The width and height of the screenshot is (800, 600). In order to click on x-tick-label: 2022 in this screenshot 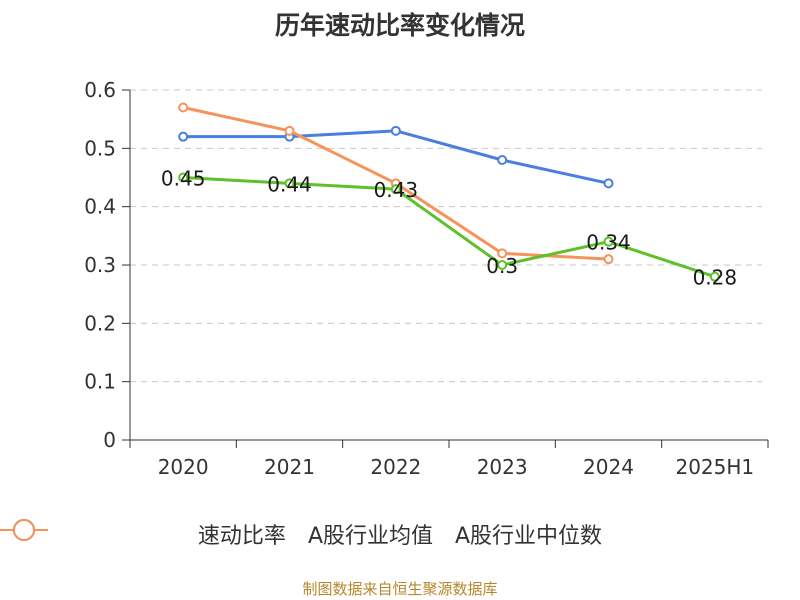, I will do `click(395, 467)`.